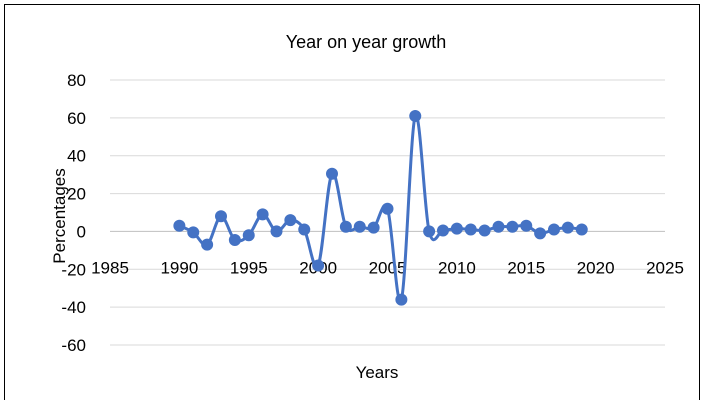 Image resolution: width=703 pixels, height=401 pixels. What do you see at coordinates (110, 267) in the screenshot?
I see `x-tick-label: 1985` at bounding box center [110, 267].